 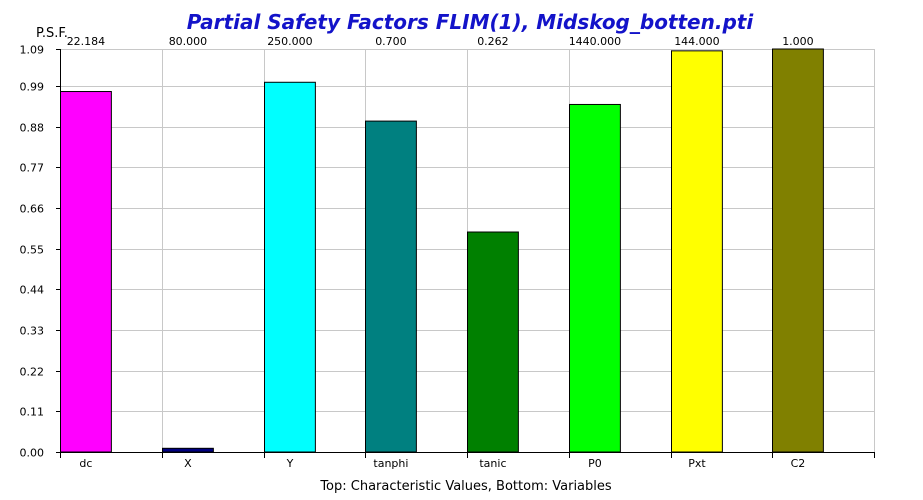 What do you see at coordinates (492, 463) in the screenshot?
I see `category-label: tanic` at bounding box center [492, 463].